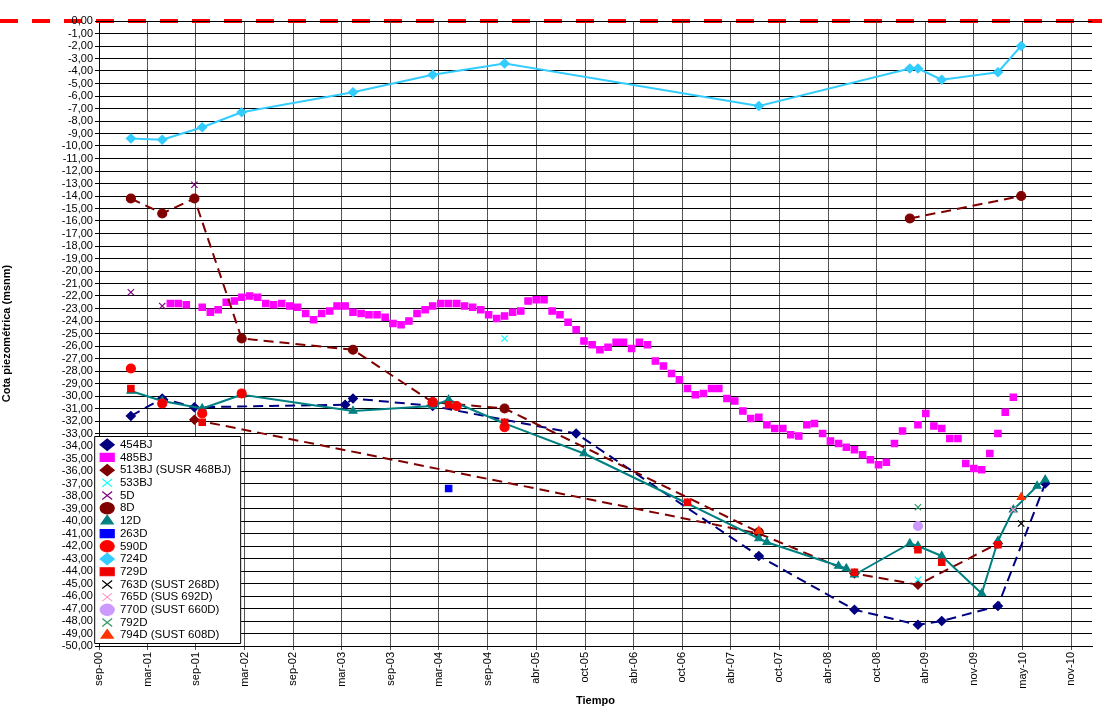 The image size is (1102, 708). Describe the element at coordinates (77, 545) in the screenshot. I see `y-tick-label: -42,00` at that location.